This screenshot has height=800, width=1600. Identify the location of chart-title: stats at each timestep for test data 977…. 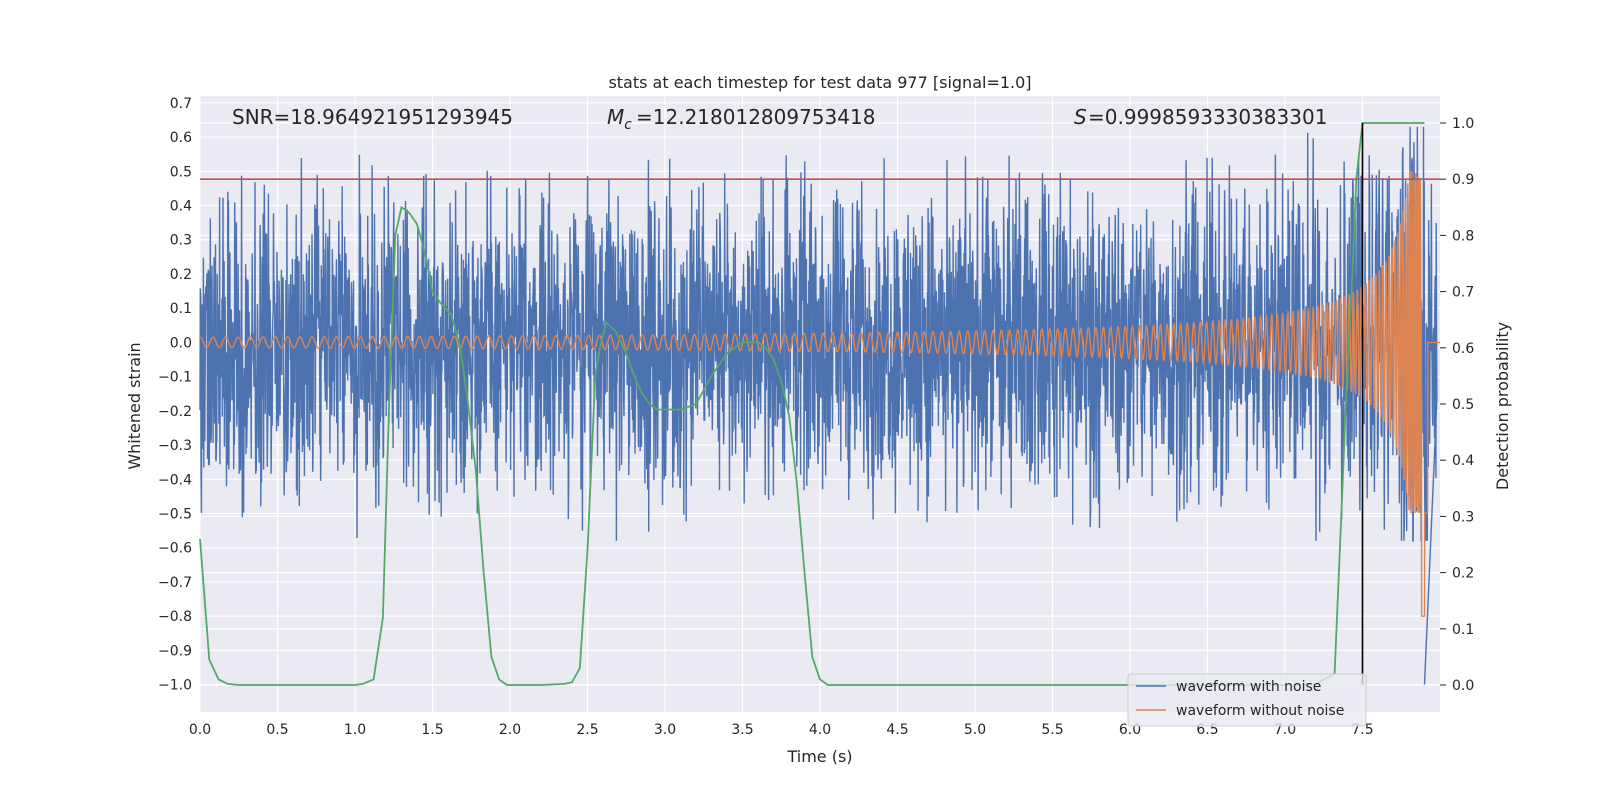
(819, 82).